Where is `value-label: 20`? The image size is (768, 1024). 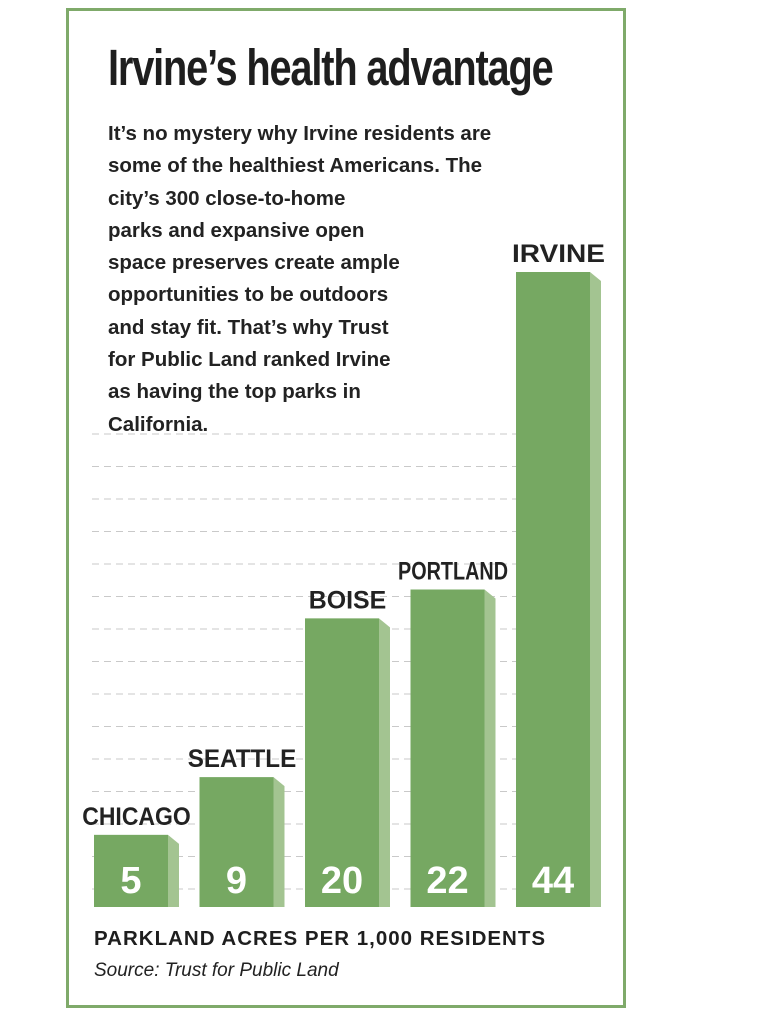 value-label: 20 is located at coordinates (342, 881).